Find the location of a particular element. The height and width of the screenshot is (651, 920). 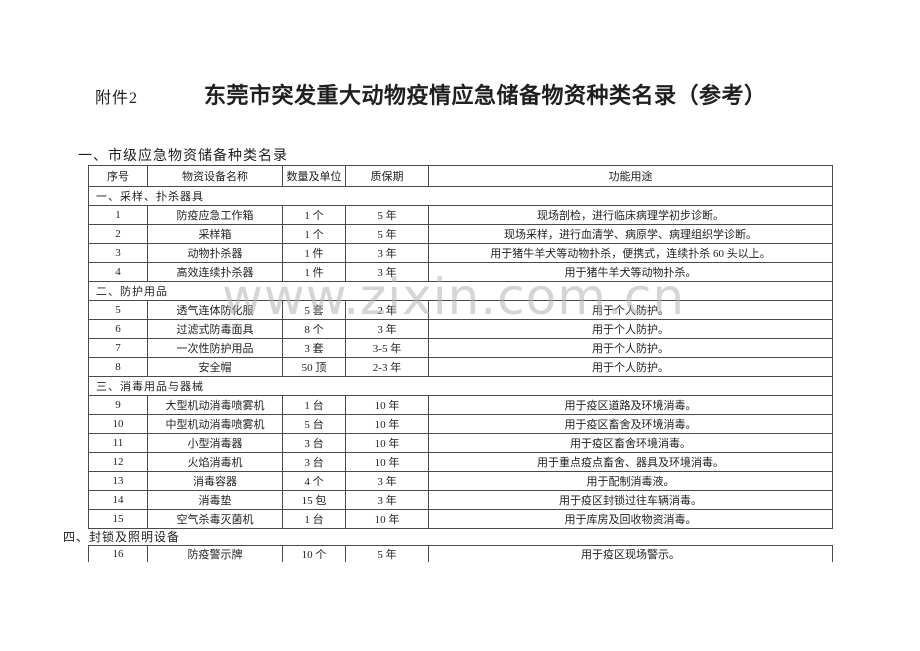

cell-material-name: 防疫警示牌 is located at coordinates (215, 553).